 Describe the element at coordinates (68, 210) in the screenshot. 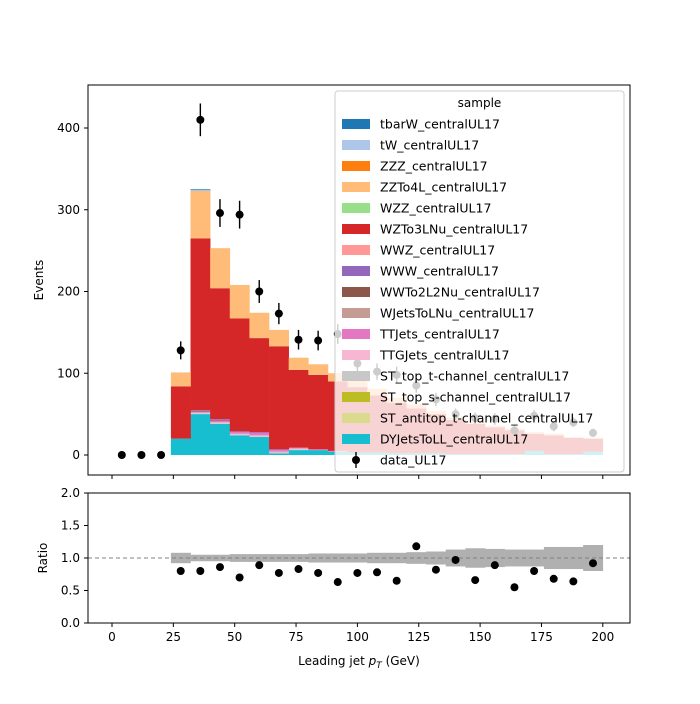

I see `y-tick-label: 300` at that location.